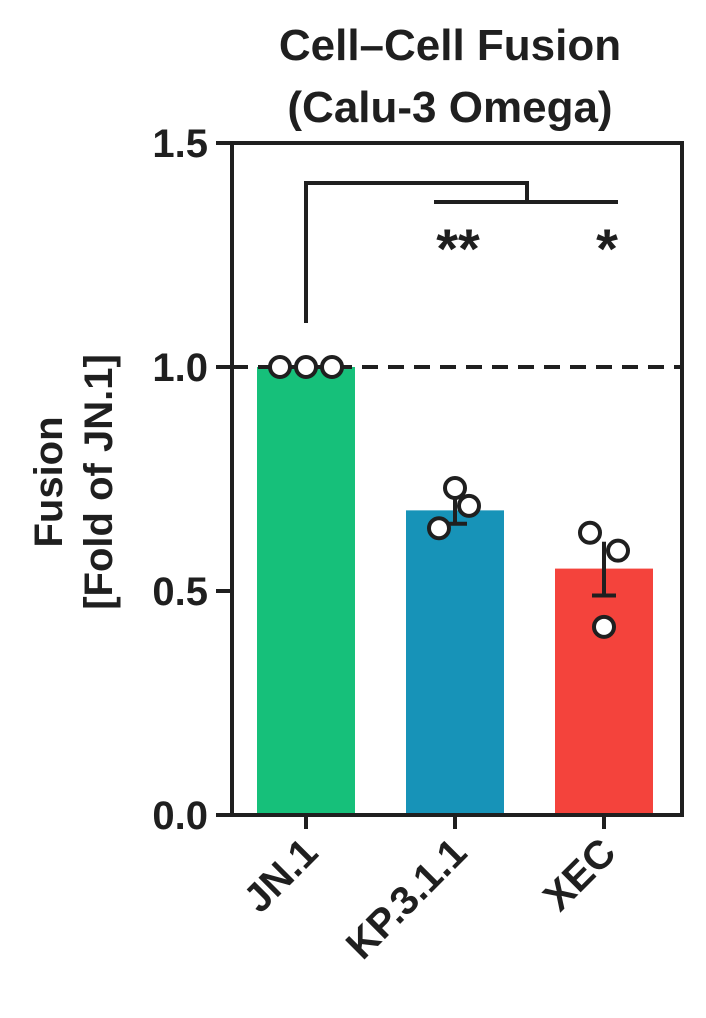  I want to click on y-tick-label-2: 1.0, so click(180, 368).